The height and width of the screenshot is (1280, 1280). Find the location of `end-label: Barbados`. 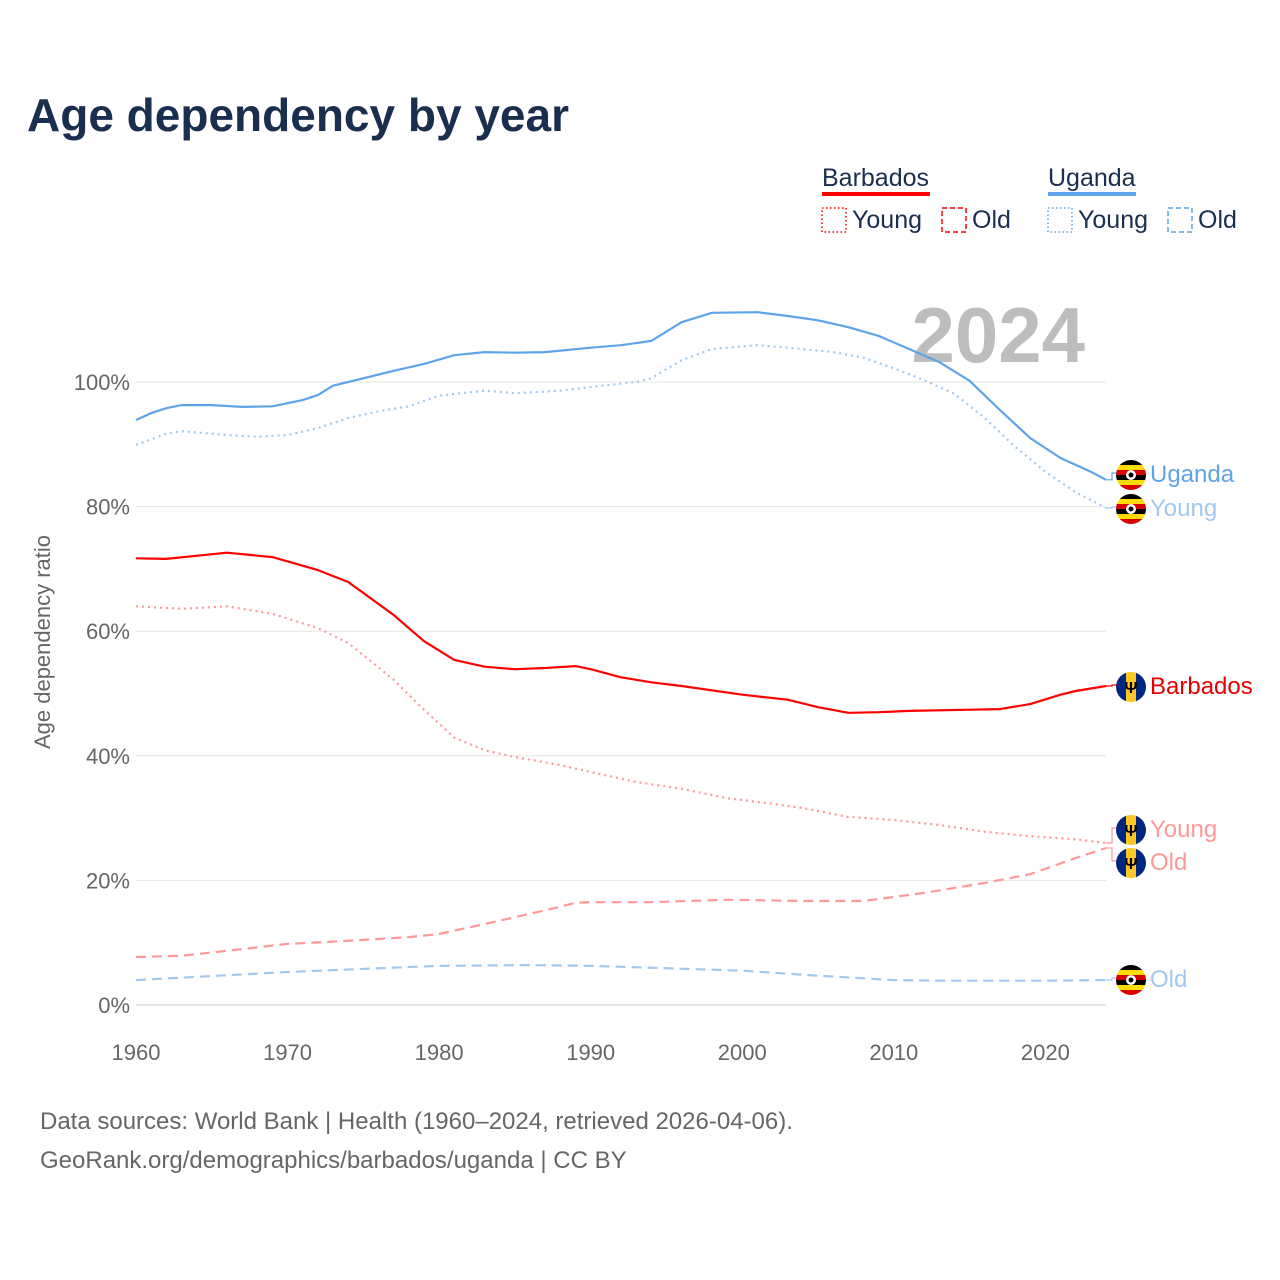

end-label: Barbados is located at coordinates (1201, 686).